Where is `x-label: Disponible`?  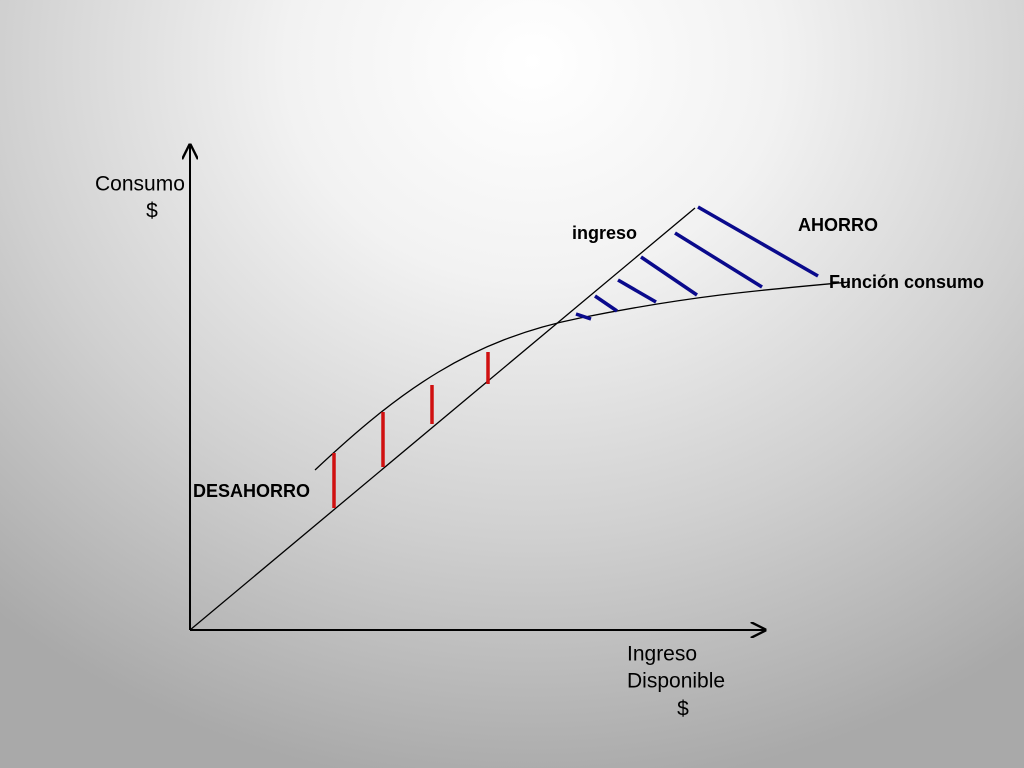 x-label: Disponible is located at coordinates (676, 681).